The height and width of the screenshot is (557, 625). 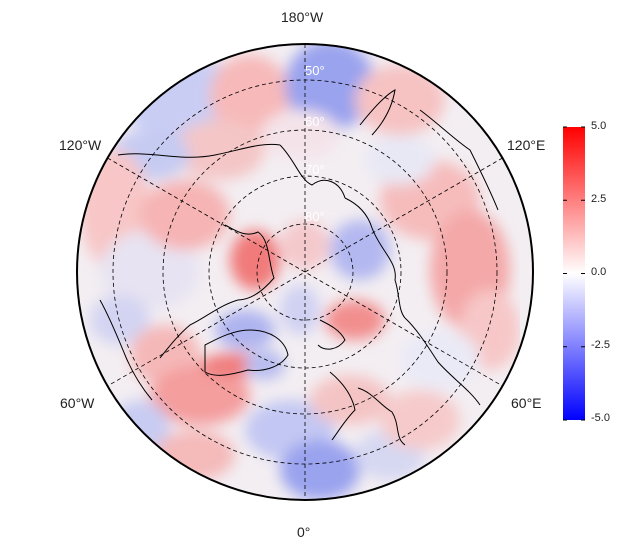 I want to click on lat-label-80: 80°, so click(x=315, y=216).